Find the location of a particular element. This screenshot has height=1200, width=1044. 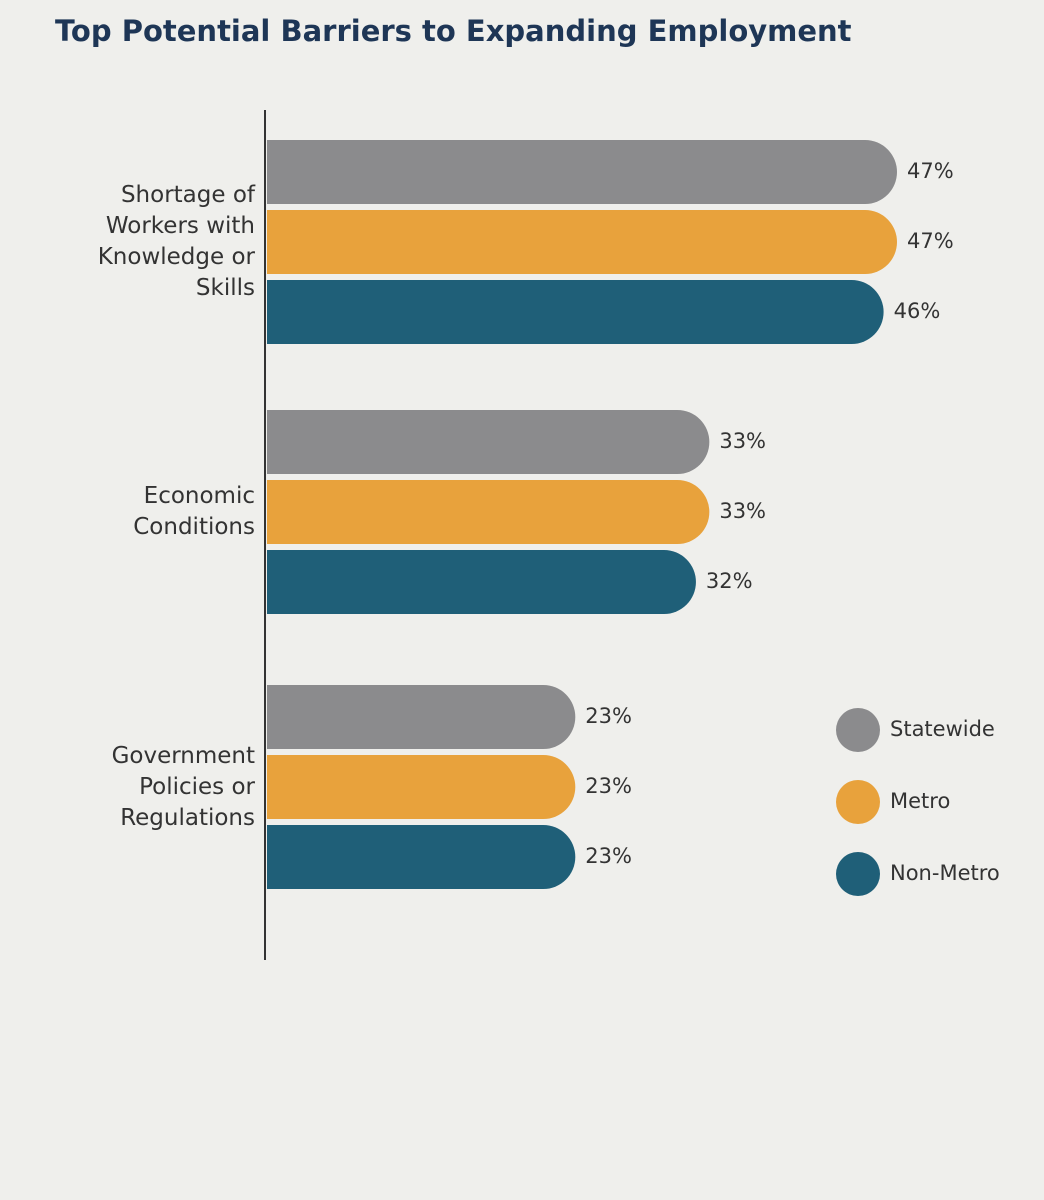

value-label: 32% is located at coordinates (729, 581).